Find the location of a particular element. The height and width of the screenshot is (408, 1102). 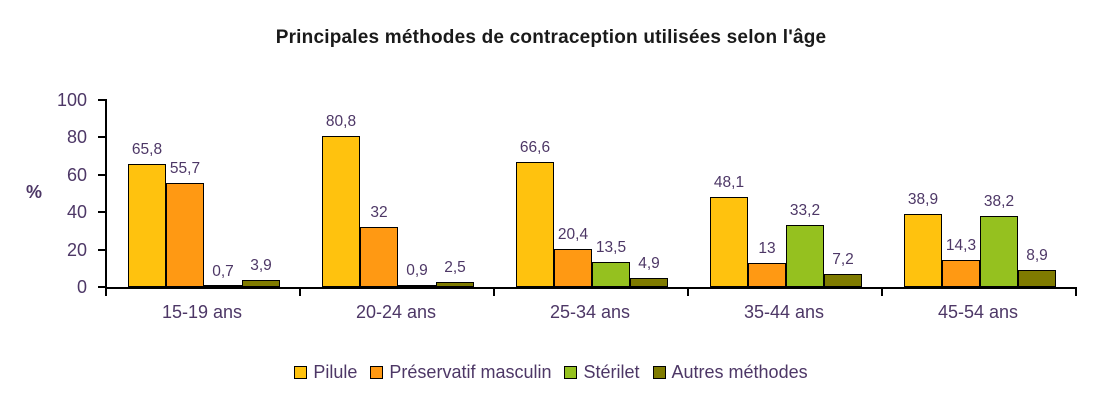

bar-group-25-34-ans: 66,6 20,4 13,5 4,9 is located at coordinates (592, 193).